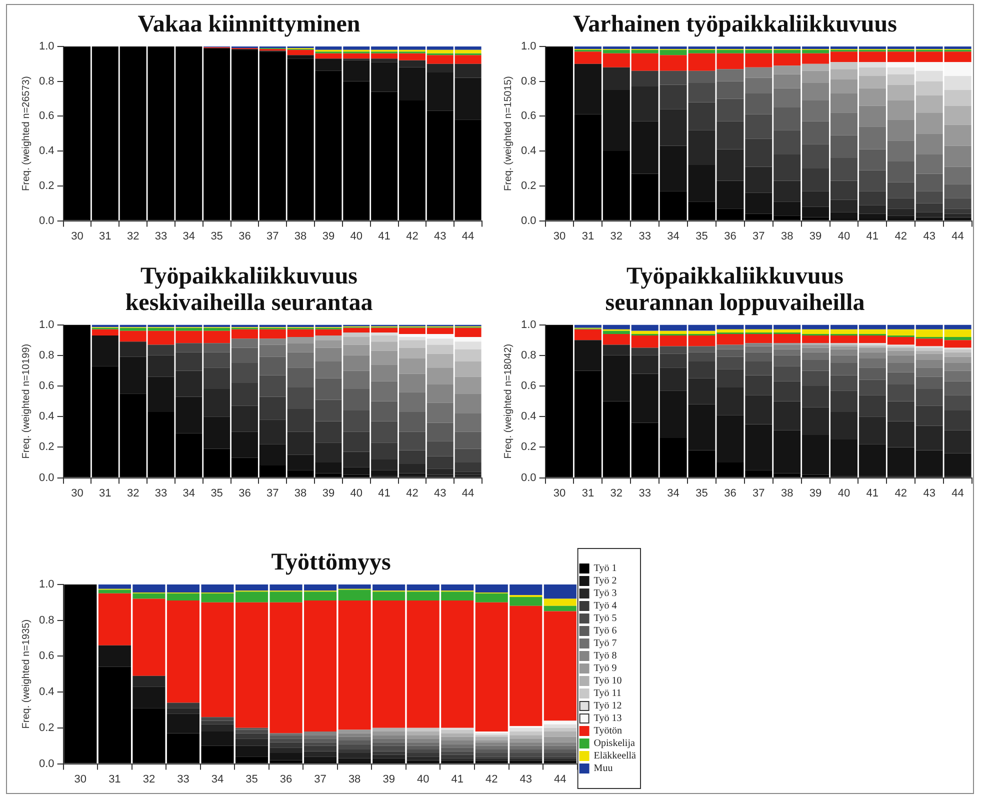  I want to click on legend-label: Työtön, so click(608, 731).